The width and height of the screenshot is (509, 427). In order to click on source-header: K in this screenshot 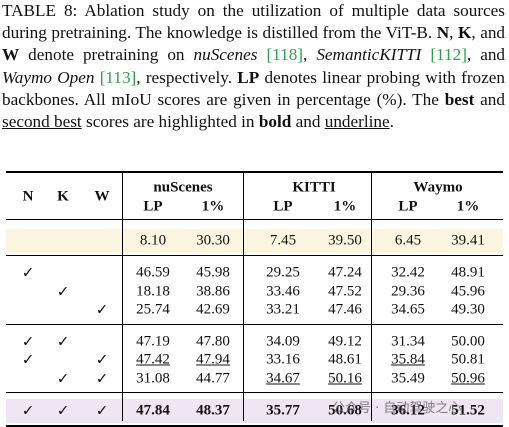, I will do `click(63, 196)`.